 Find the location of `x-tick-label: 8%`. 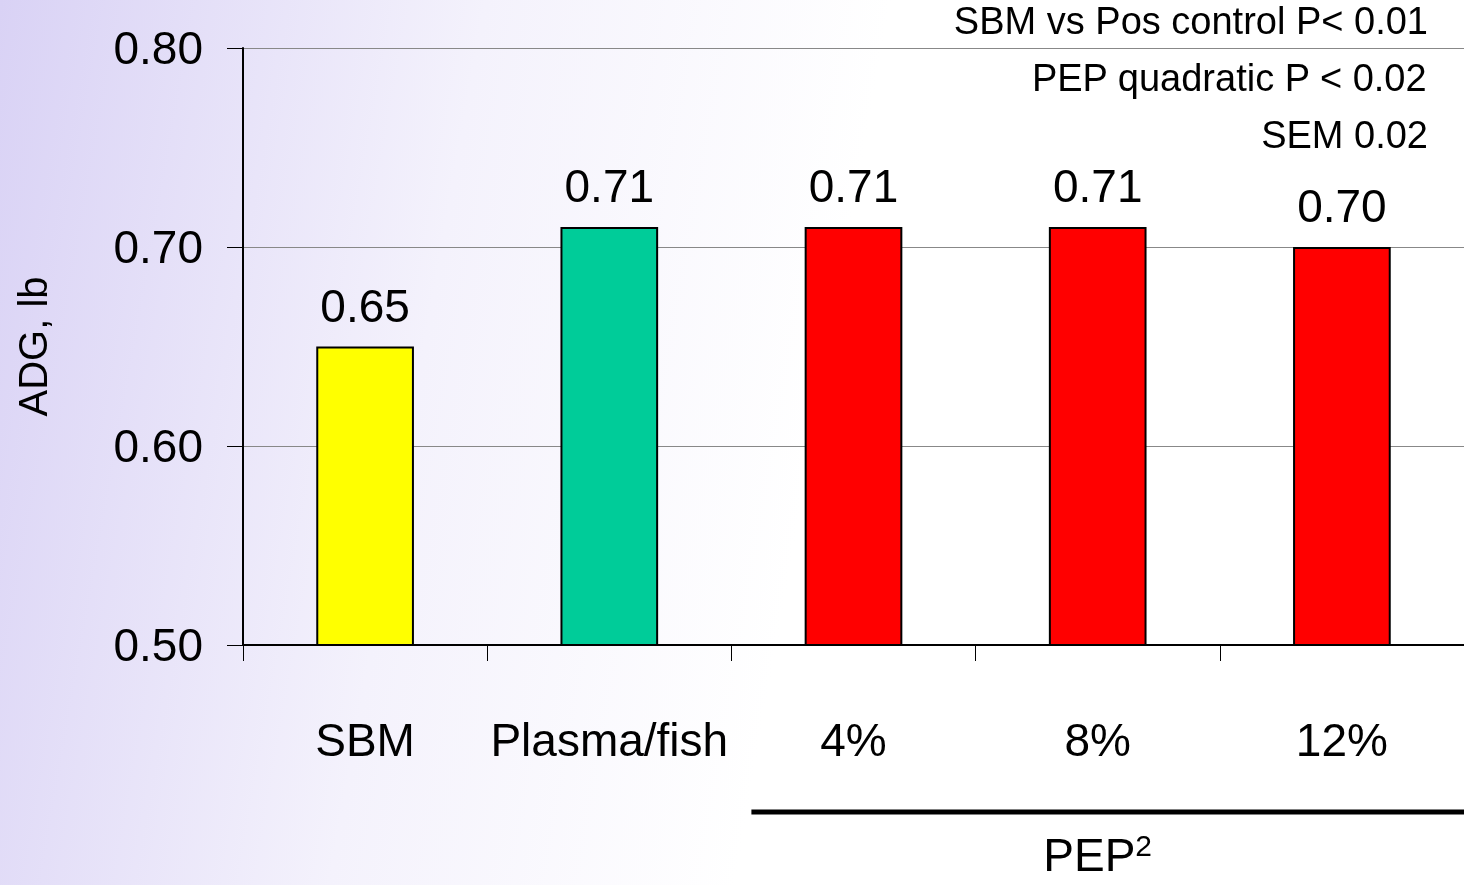

x-tick-label: 8% is located at coordinates (1097, 740).